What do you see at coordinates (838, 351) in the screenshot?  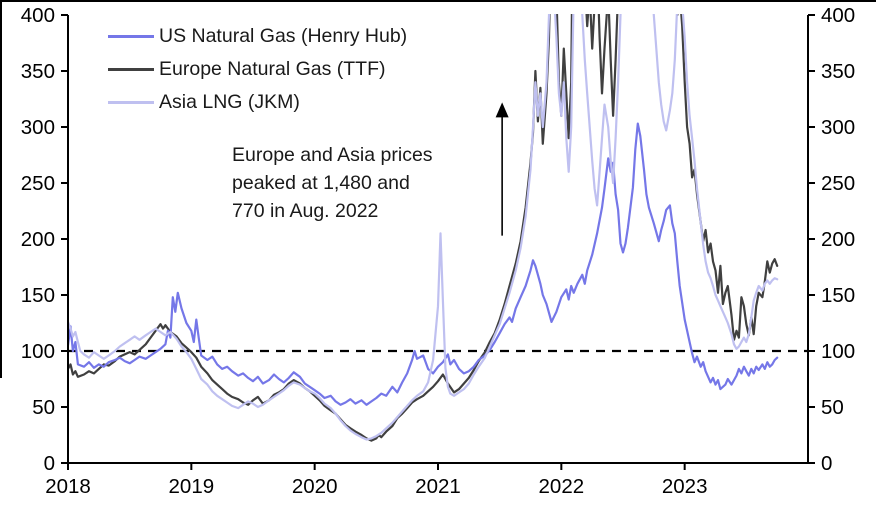 I see `y-axis-label-right-100: 100` at bounding box center [838, 351].